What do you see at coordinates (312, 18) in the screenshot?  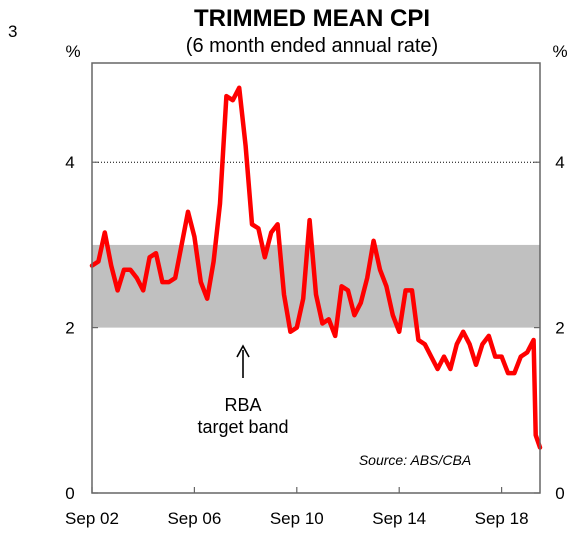 I see `chart-title: TRIMMED MEAN CPI` at bounding box center [312, 18].